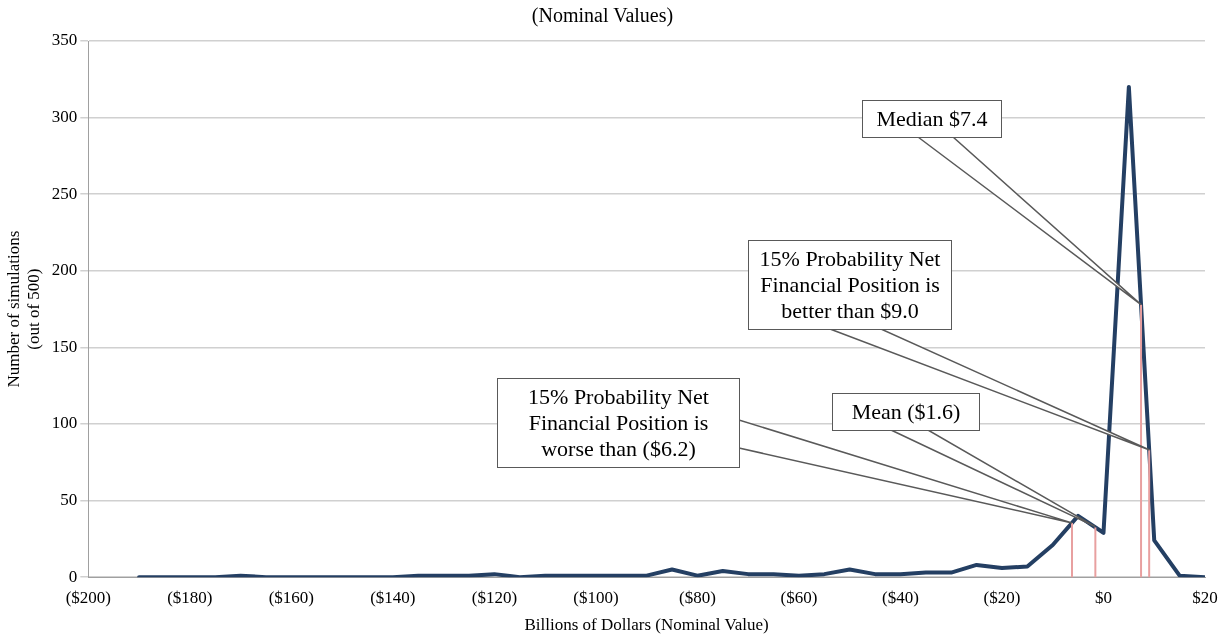  Describe the element at coordinates (494, 597) in the screenshot. I see `x-tick-label: ($120)` at that location.